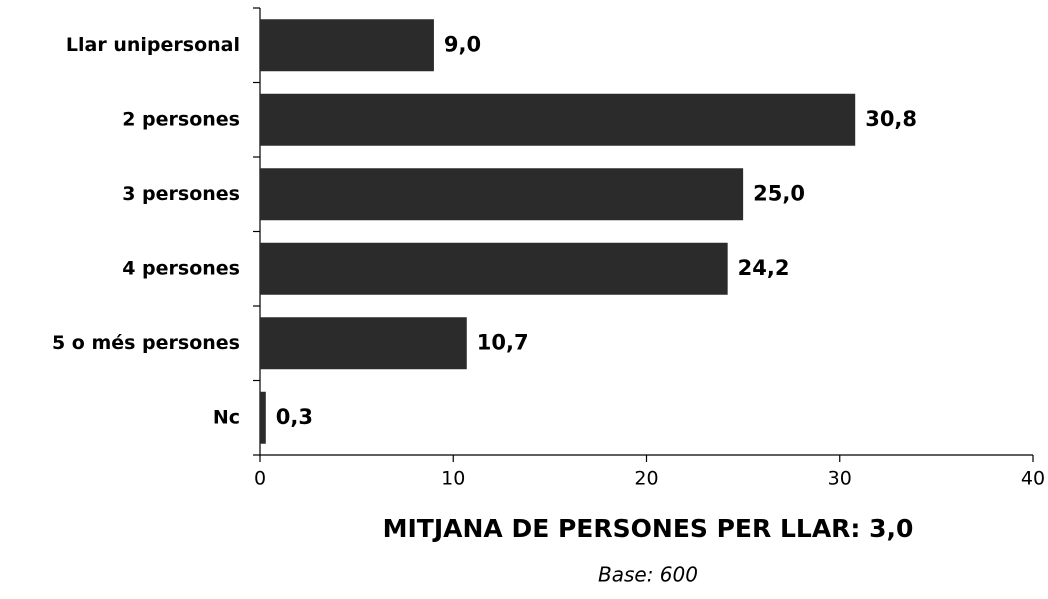 The width and height of the screenshot is (1048, 599). I want to click on y-tick-label: Llar unipersonal, so click(153, 45).